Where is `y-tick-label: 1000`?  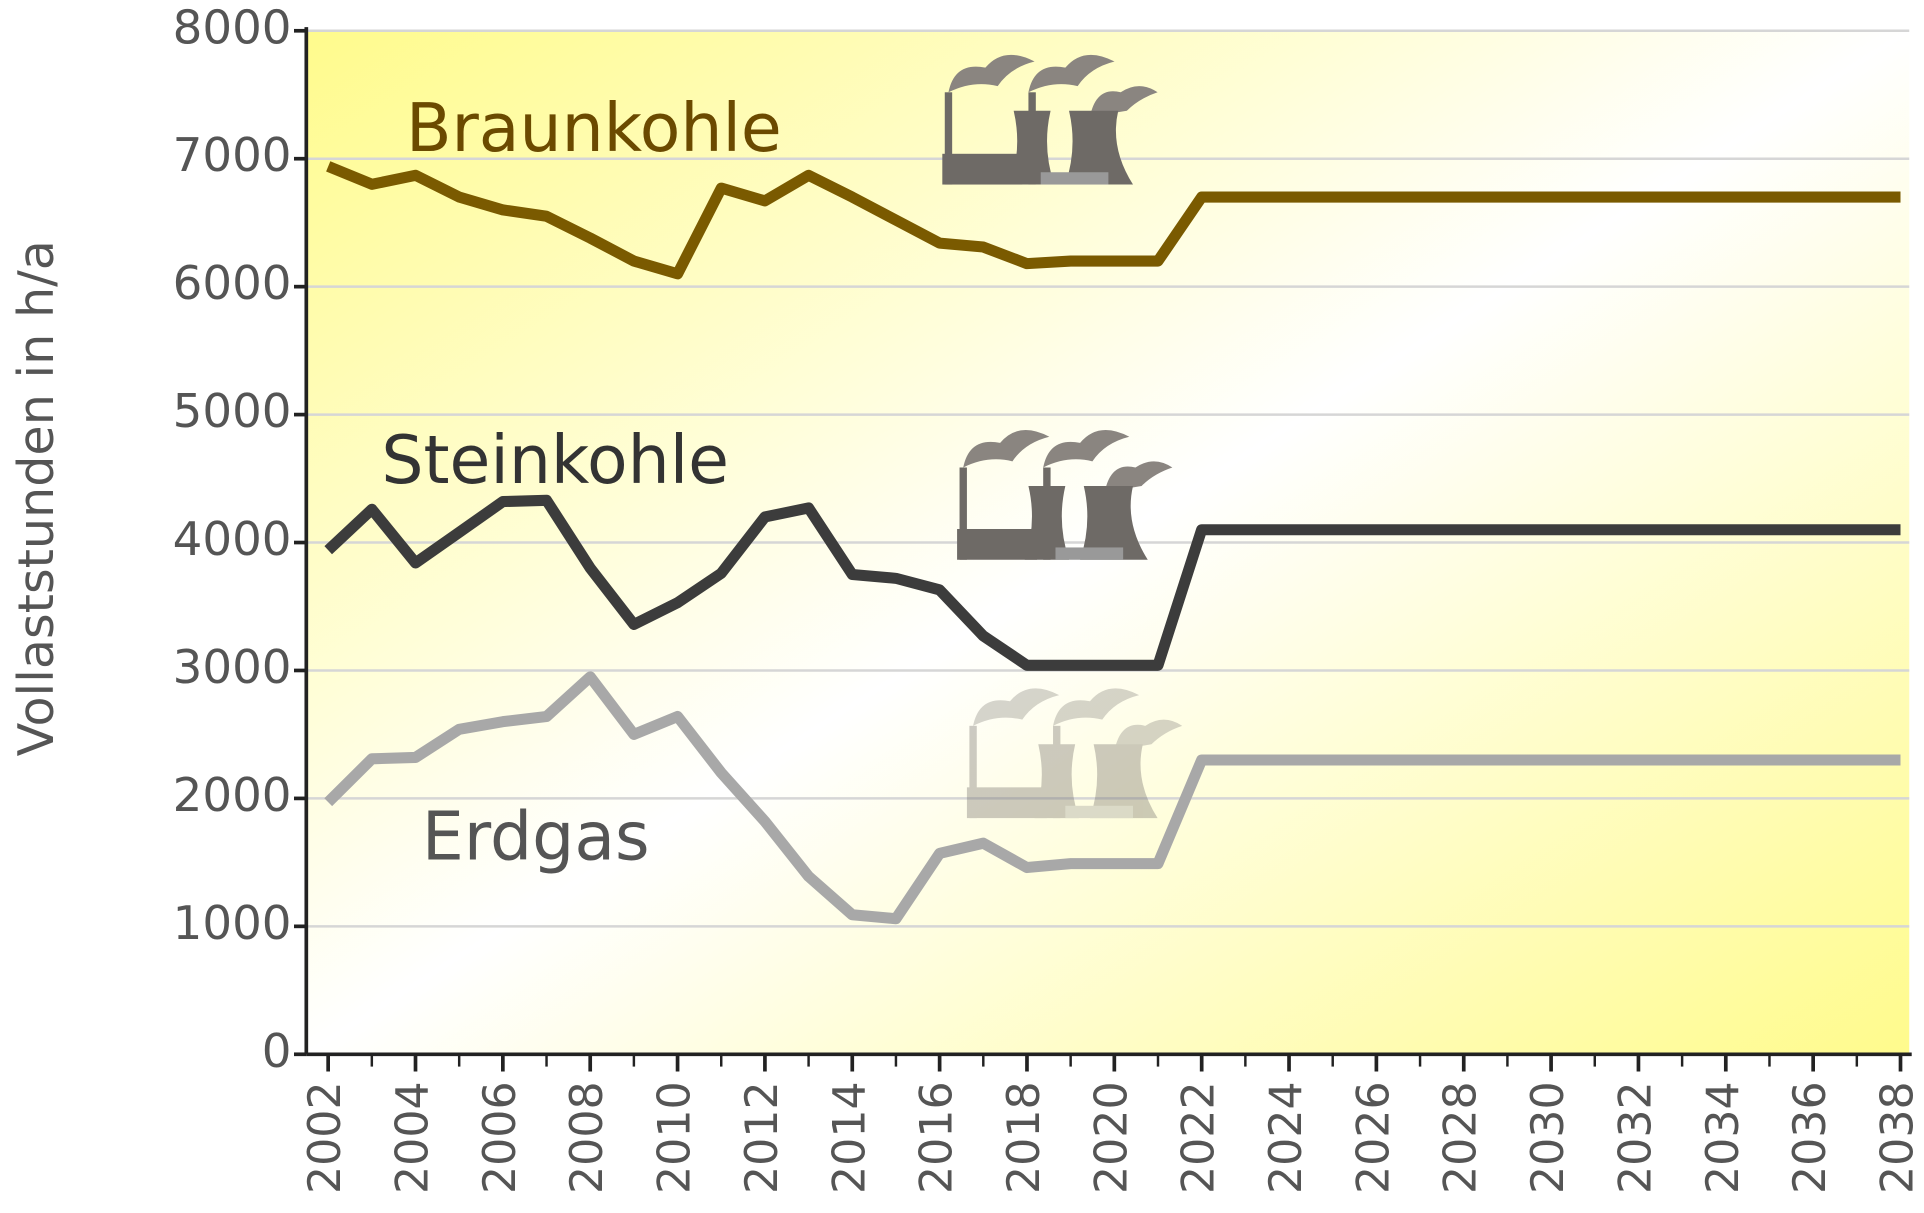
y-tick-label: 1000 is located at coordinates (232, 924).